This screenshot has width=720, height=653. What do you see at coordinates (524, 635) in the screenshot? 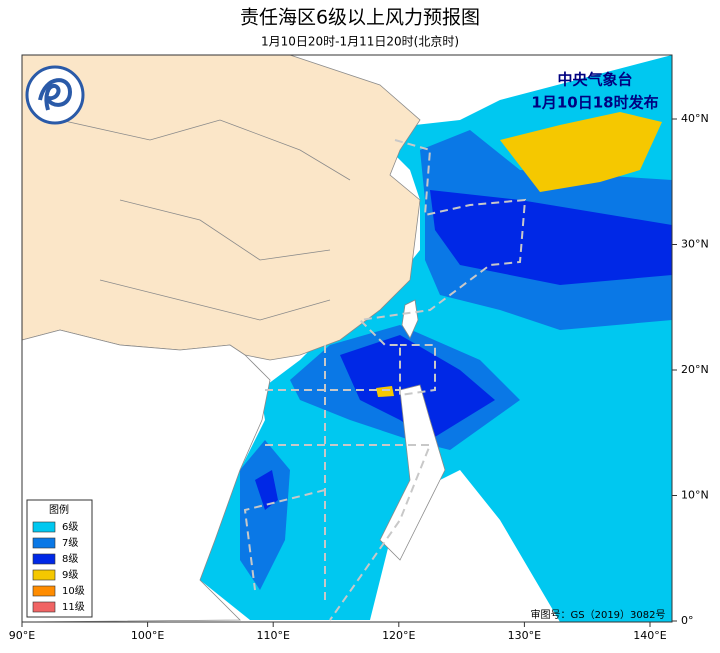
I see `lon-label: 130°E` at bounding box center [524, 635].